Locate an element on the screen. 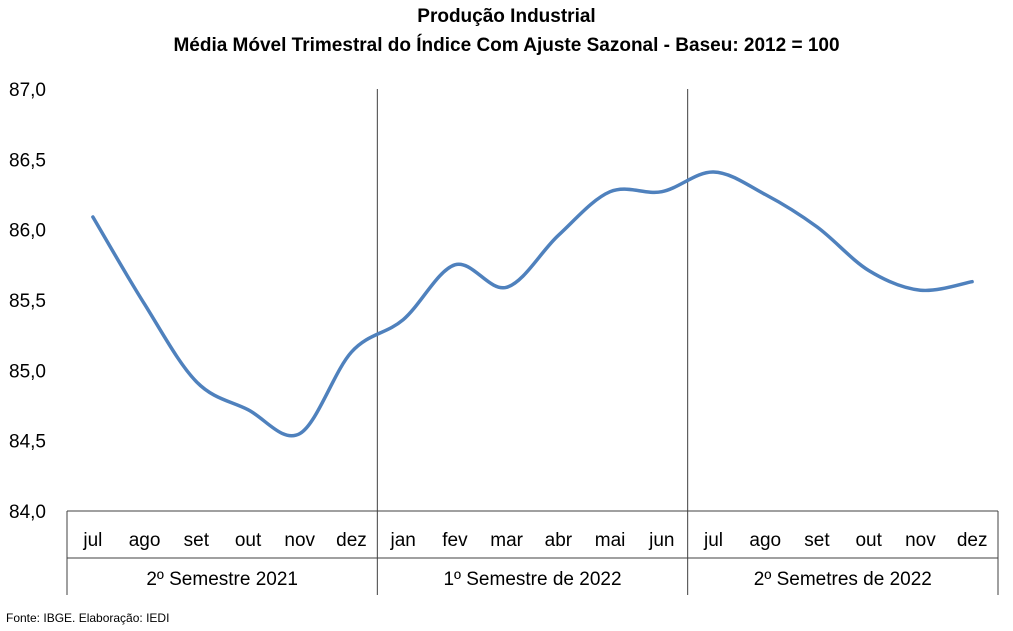 The width and height of the screenshot is (1013, 631). chart-title: Produção Industrial is located at coordinates (506, 16).